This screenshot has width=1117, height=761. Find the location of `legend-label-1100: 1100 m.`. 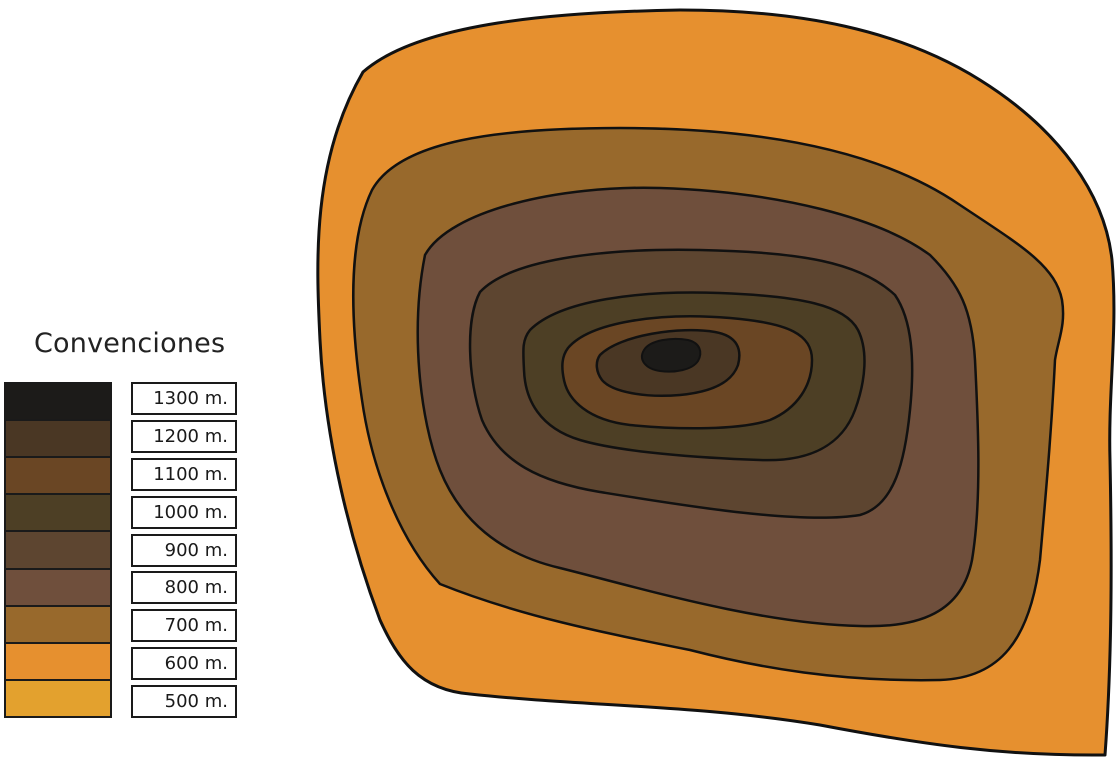

legend-label-1100: 1100 m. is located at coordinates (184, 474).